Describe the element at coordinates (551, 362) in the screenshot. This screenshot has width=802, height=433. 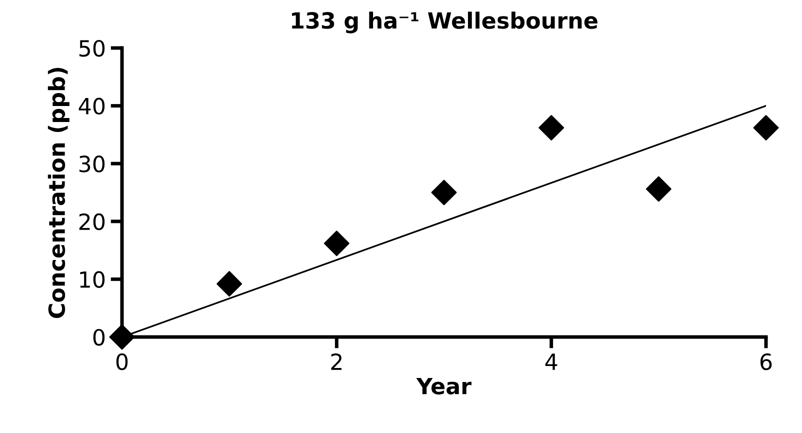
I see `x-tick-label: 4` at that location.